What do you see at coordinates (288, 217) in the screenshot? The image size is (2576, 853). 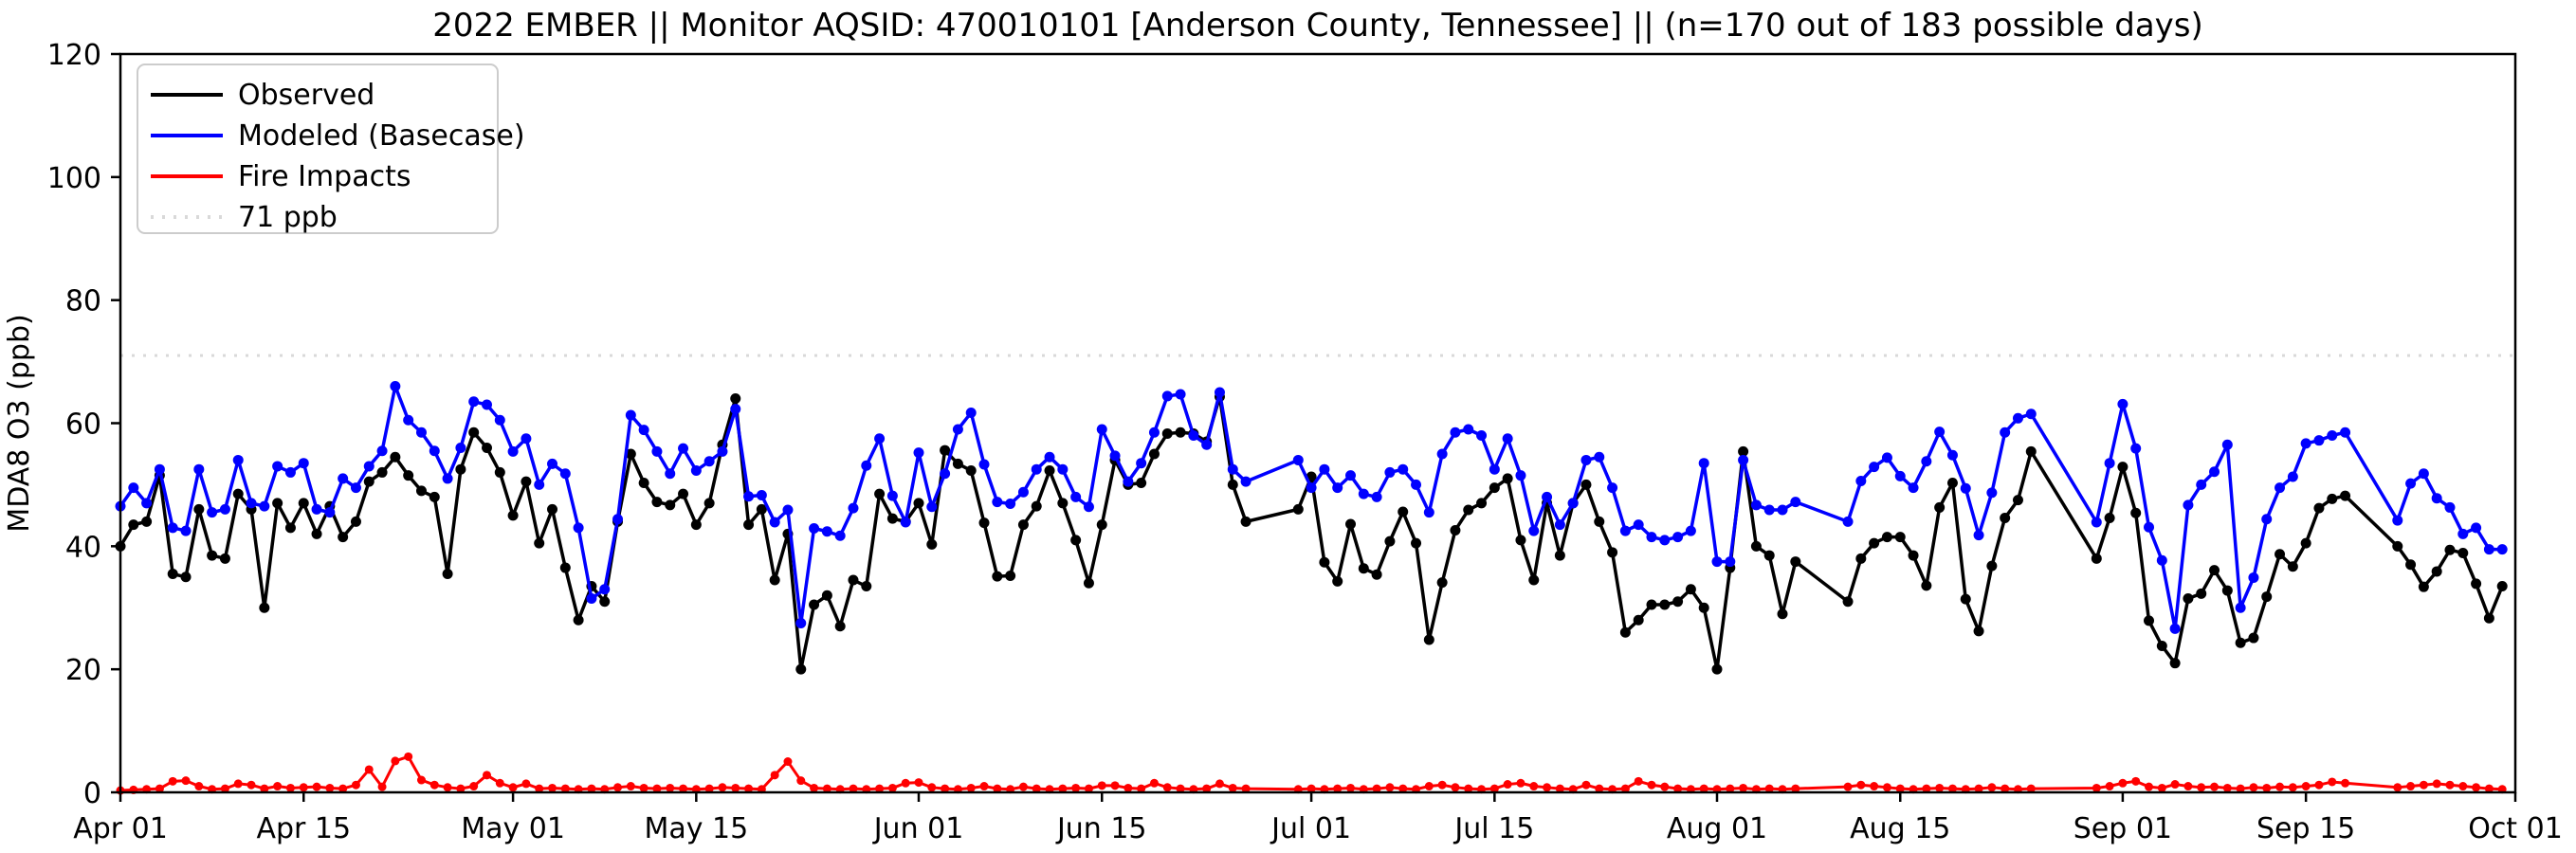 I see `legend-item-threshold-label: 71 ppb` at bounding box center [288, 217].